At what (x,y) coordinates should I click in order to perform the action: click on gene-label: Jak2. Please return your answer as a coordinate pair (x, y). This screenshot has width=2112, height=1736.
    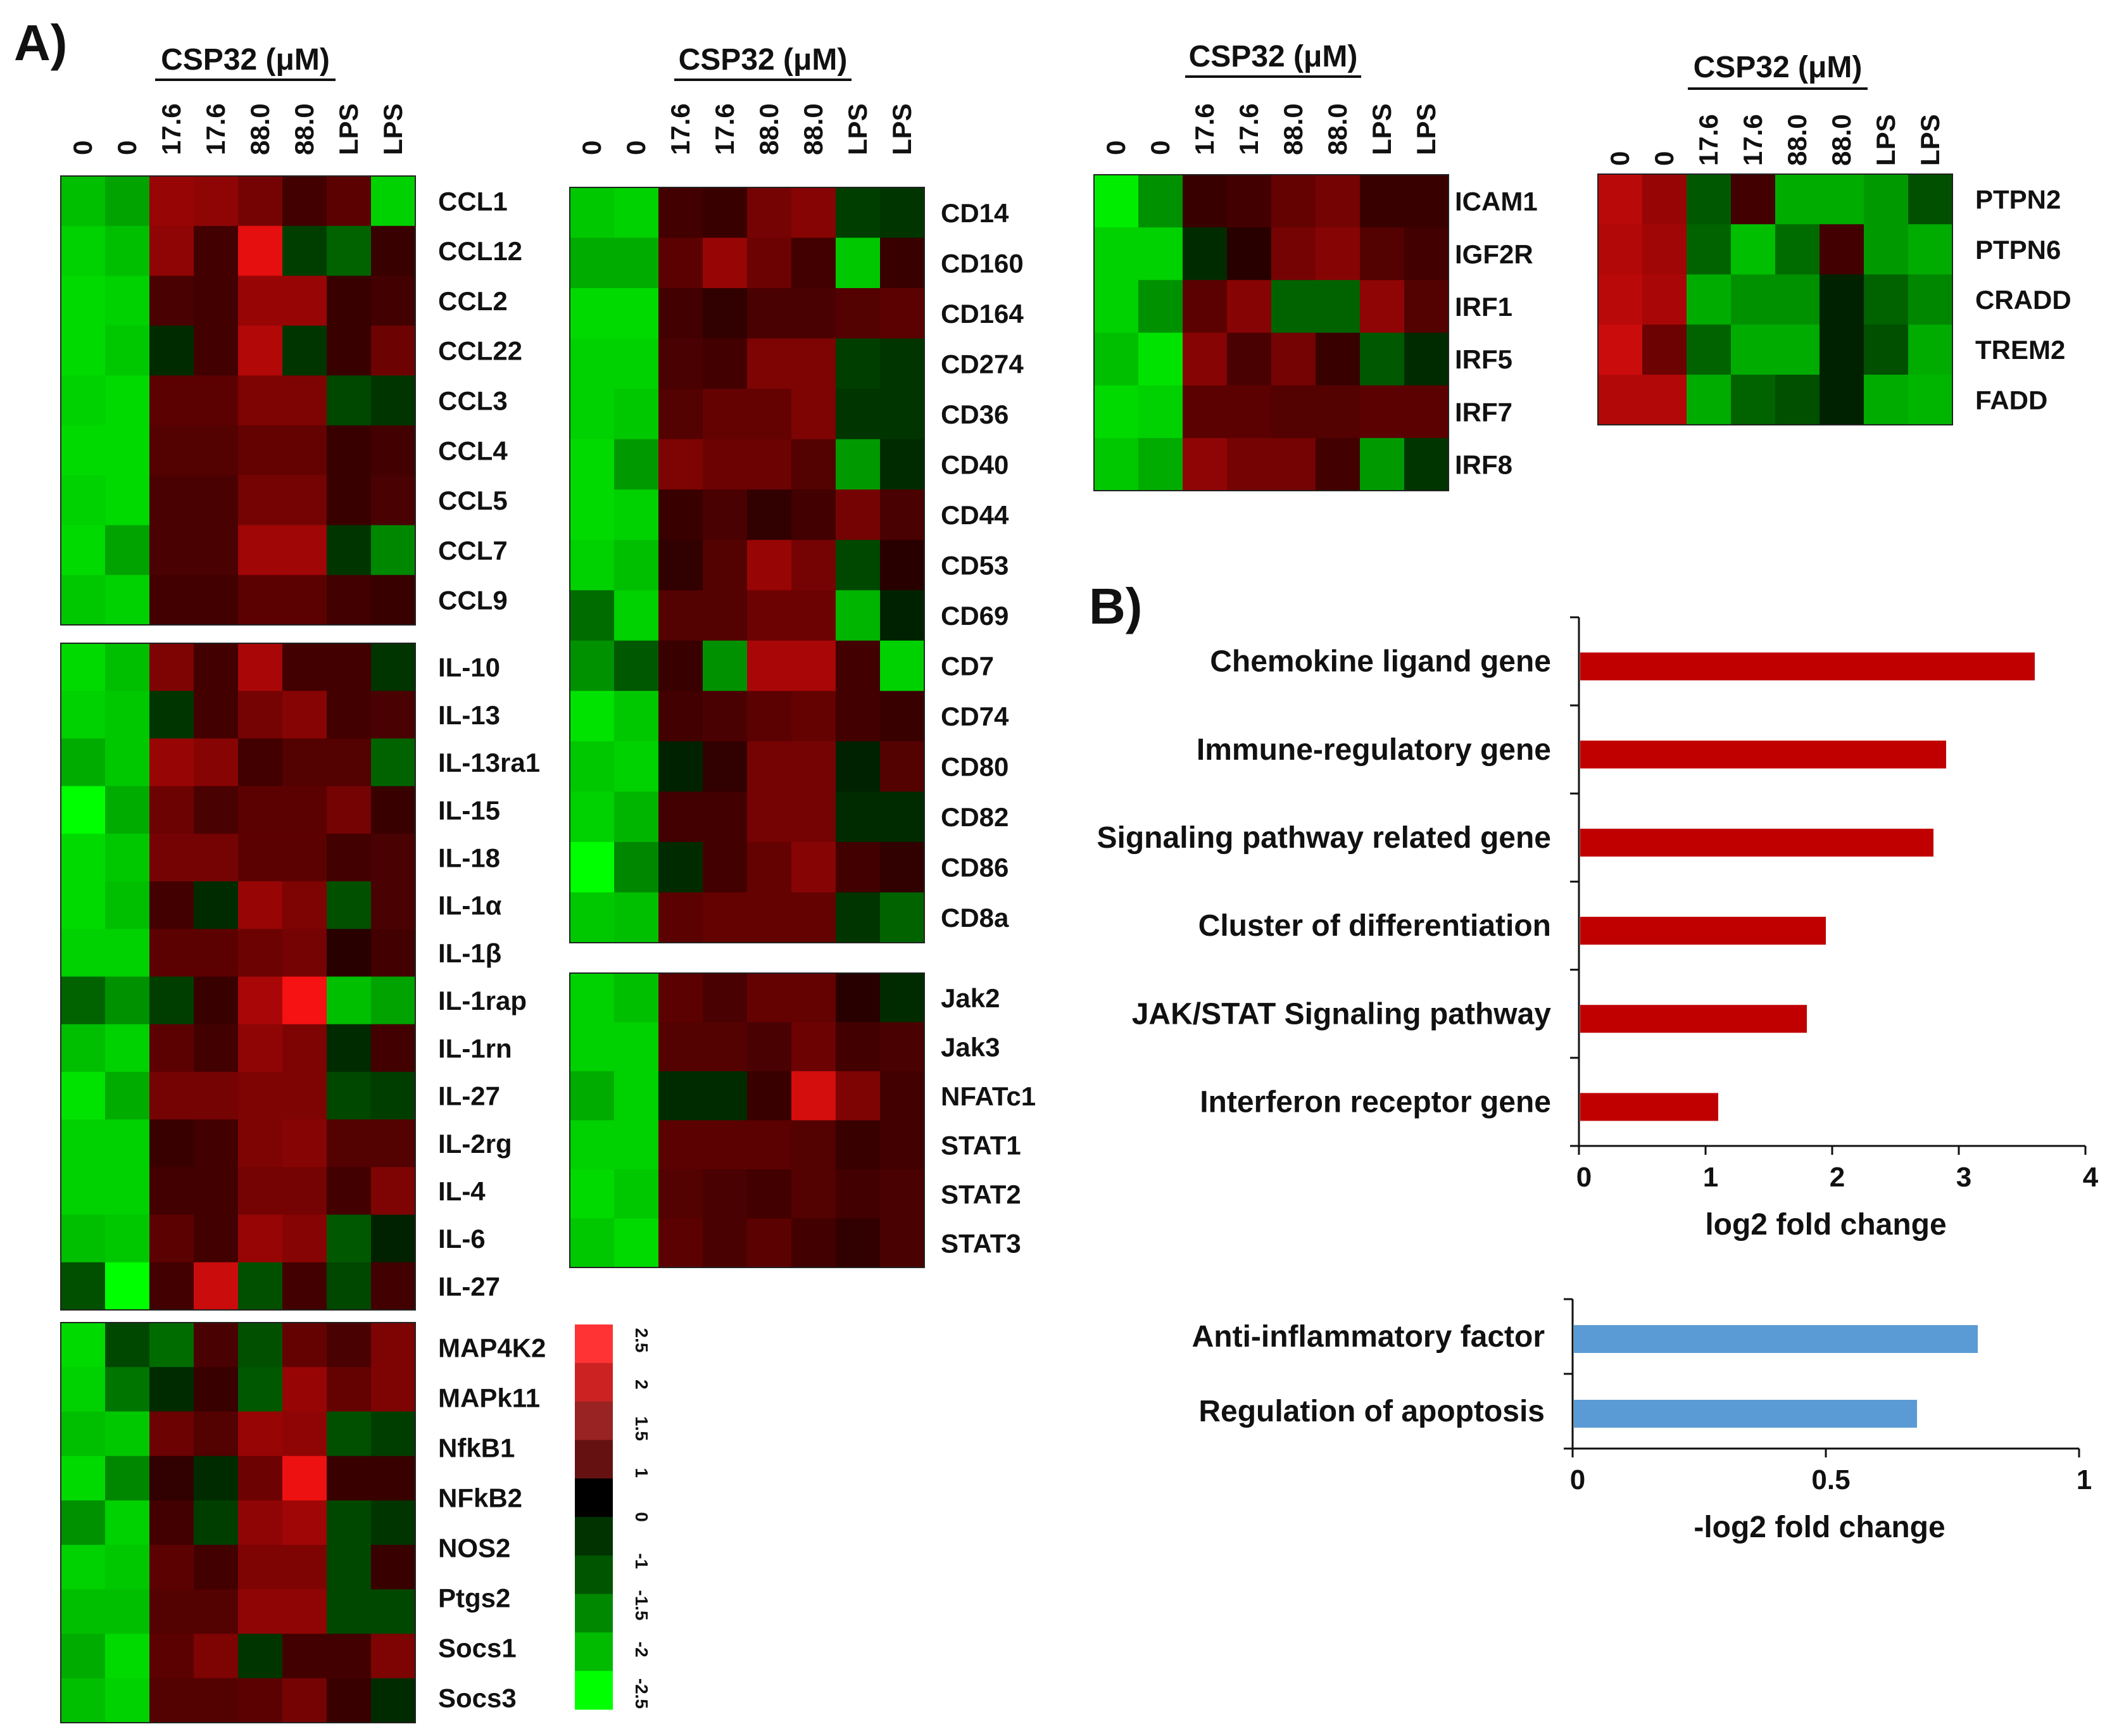
    Looking at the image, I should click on (970, 998).